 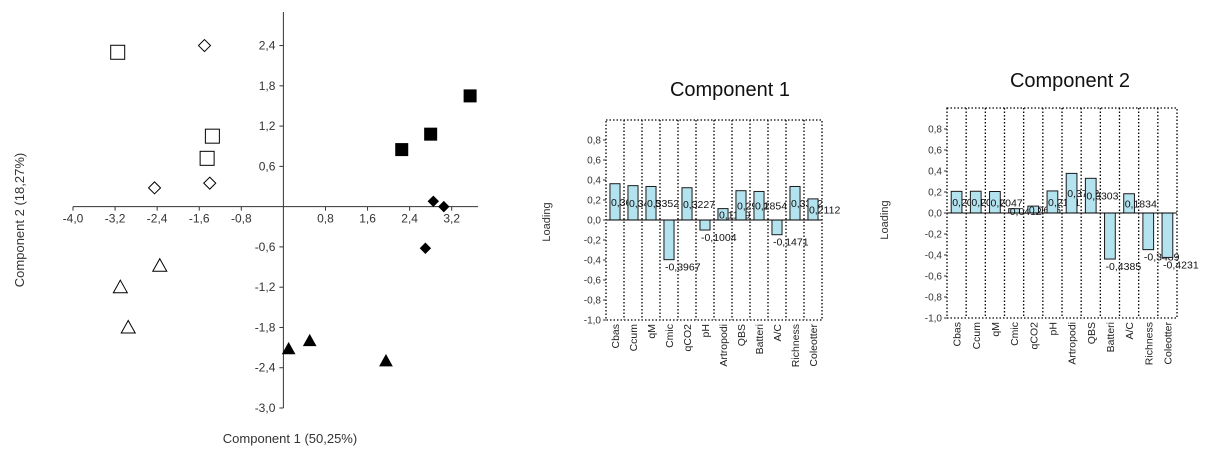 I want to click on bar-y-tick-label: -0,8, so click(x=593, y=301).